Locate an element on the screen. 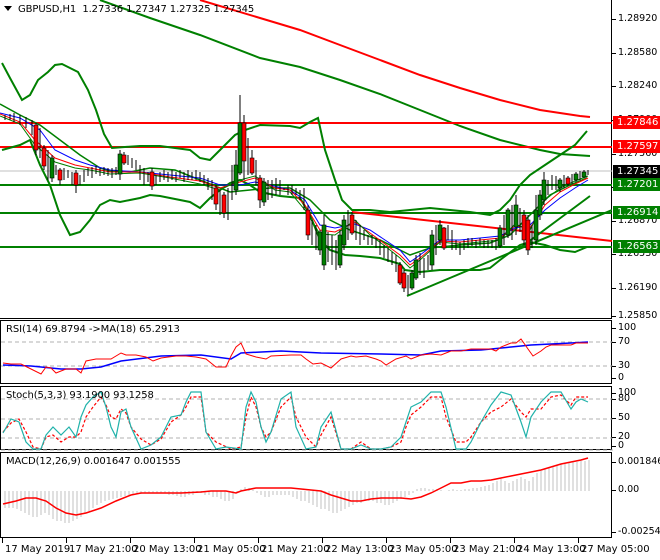 The height and width of the screenshot is (560, 660). ohlc-values: 1.27336 1.27347 1.27325 1.27345 is located at coordinates (168, 9).